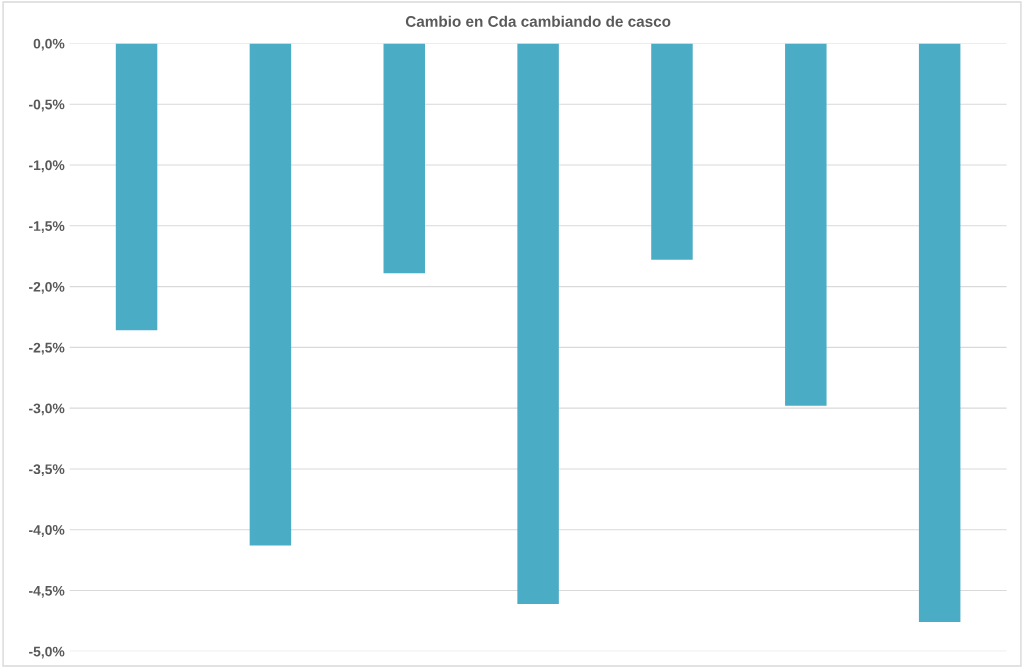  What do you see at coordinates (47, 166) in the screenshot?
I see `y-tick-label: -1,0%` at bounding box center [47, 166].